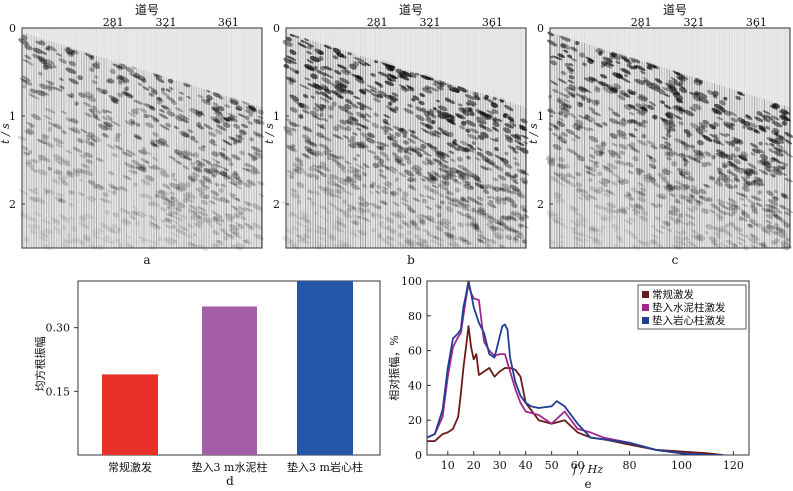 The image size is (793, 491). What do you see at coordinates (694, 22) in the screenshot?
I see `trace-tick-label: 321` at bounding box center [694, 22].